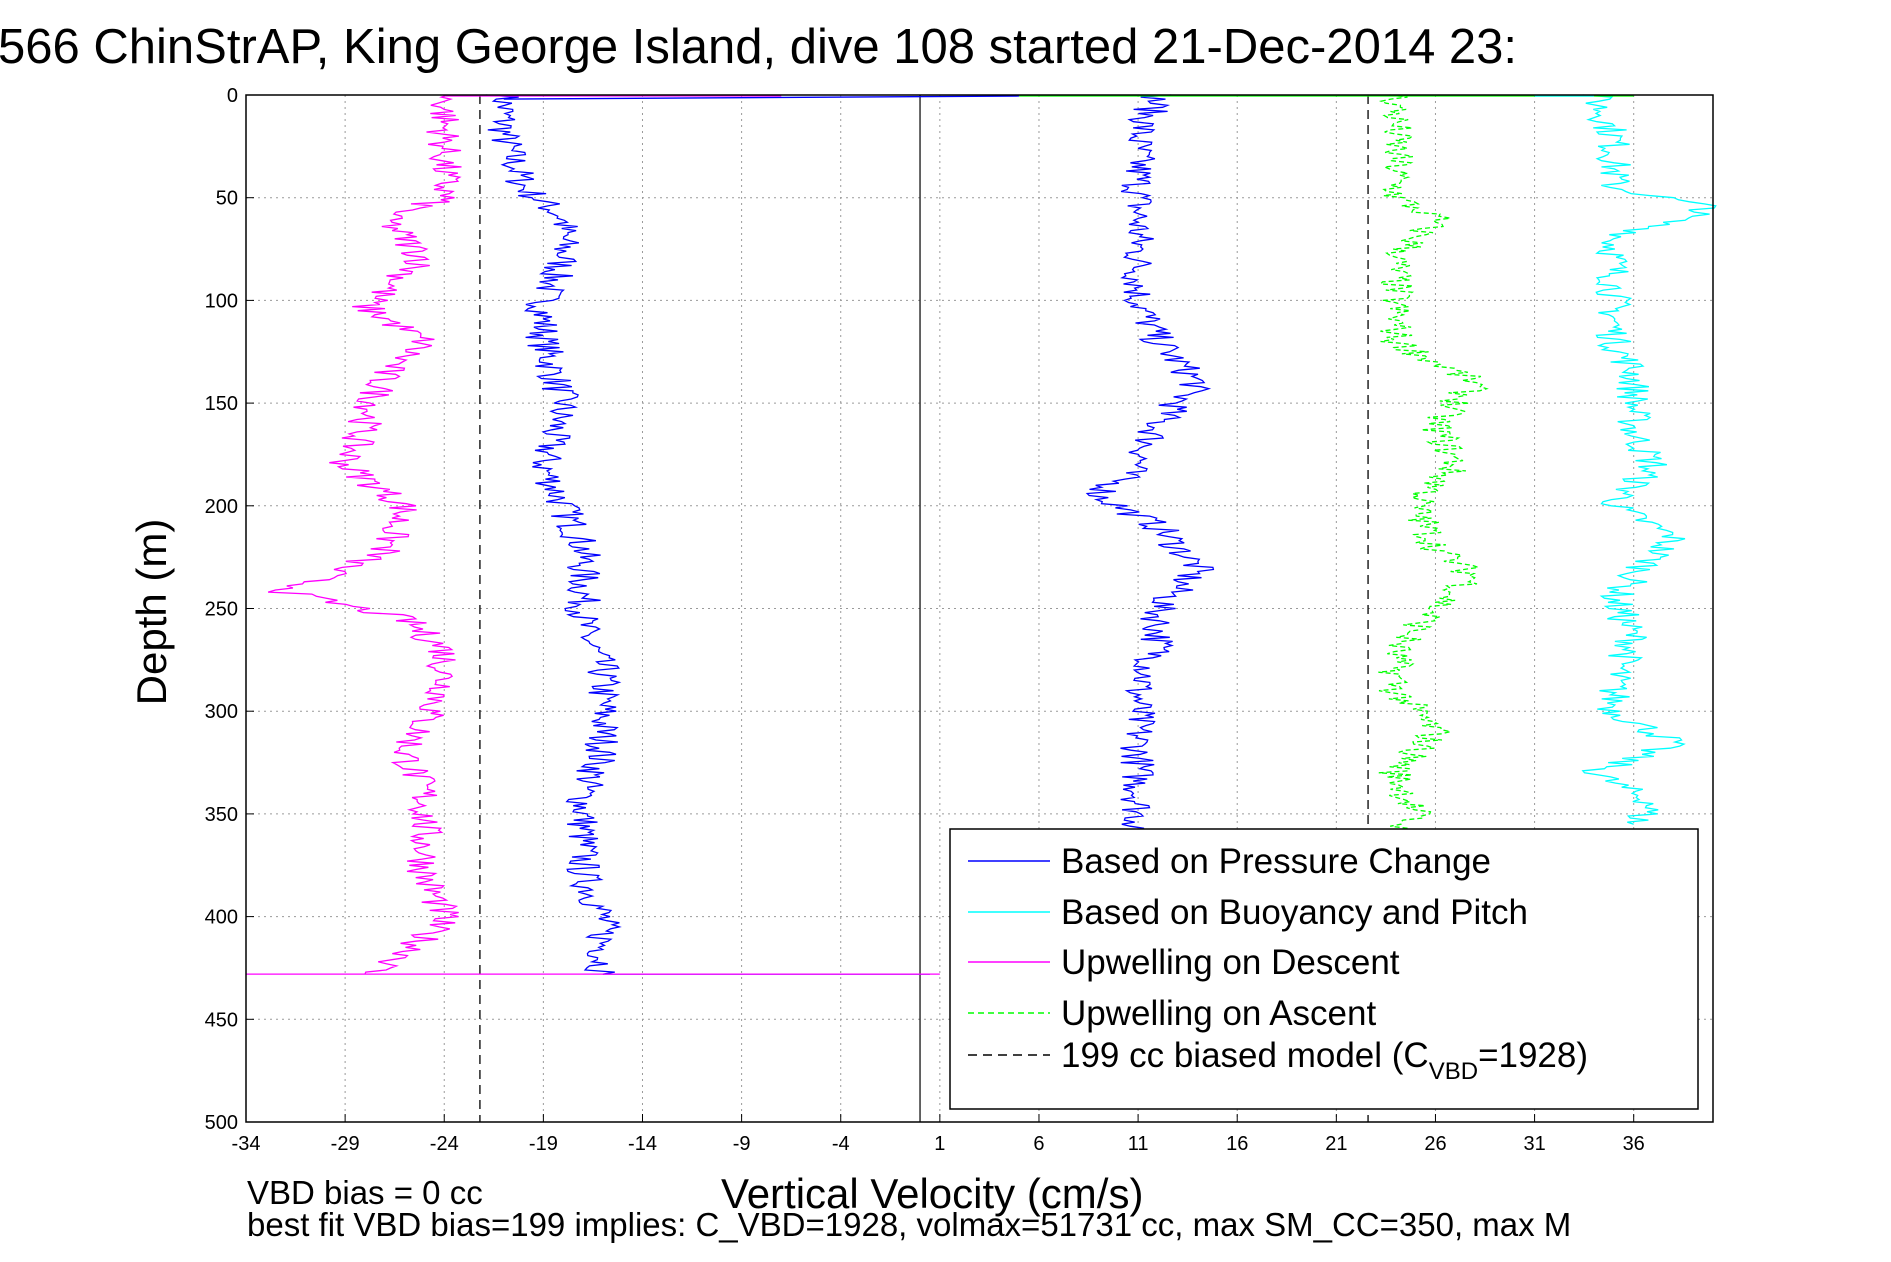 The height and width of the screenshot is (1262, 1891). Describe the element at coordinates (246, 1144) in the screenshot. I see `x-tick-label: -34` at that location.